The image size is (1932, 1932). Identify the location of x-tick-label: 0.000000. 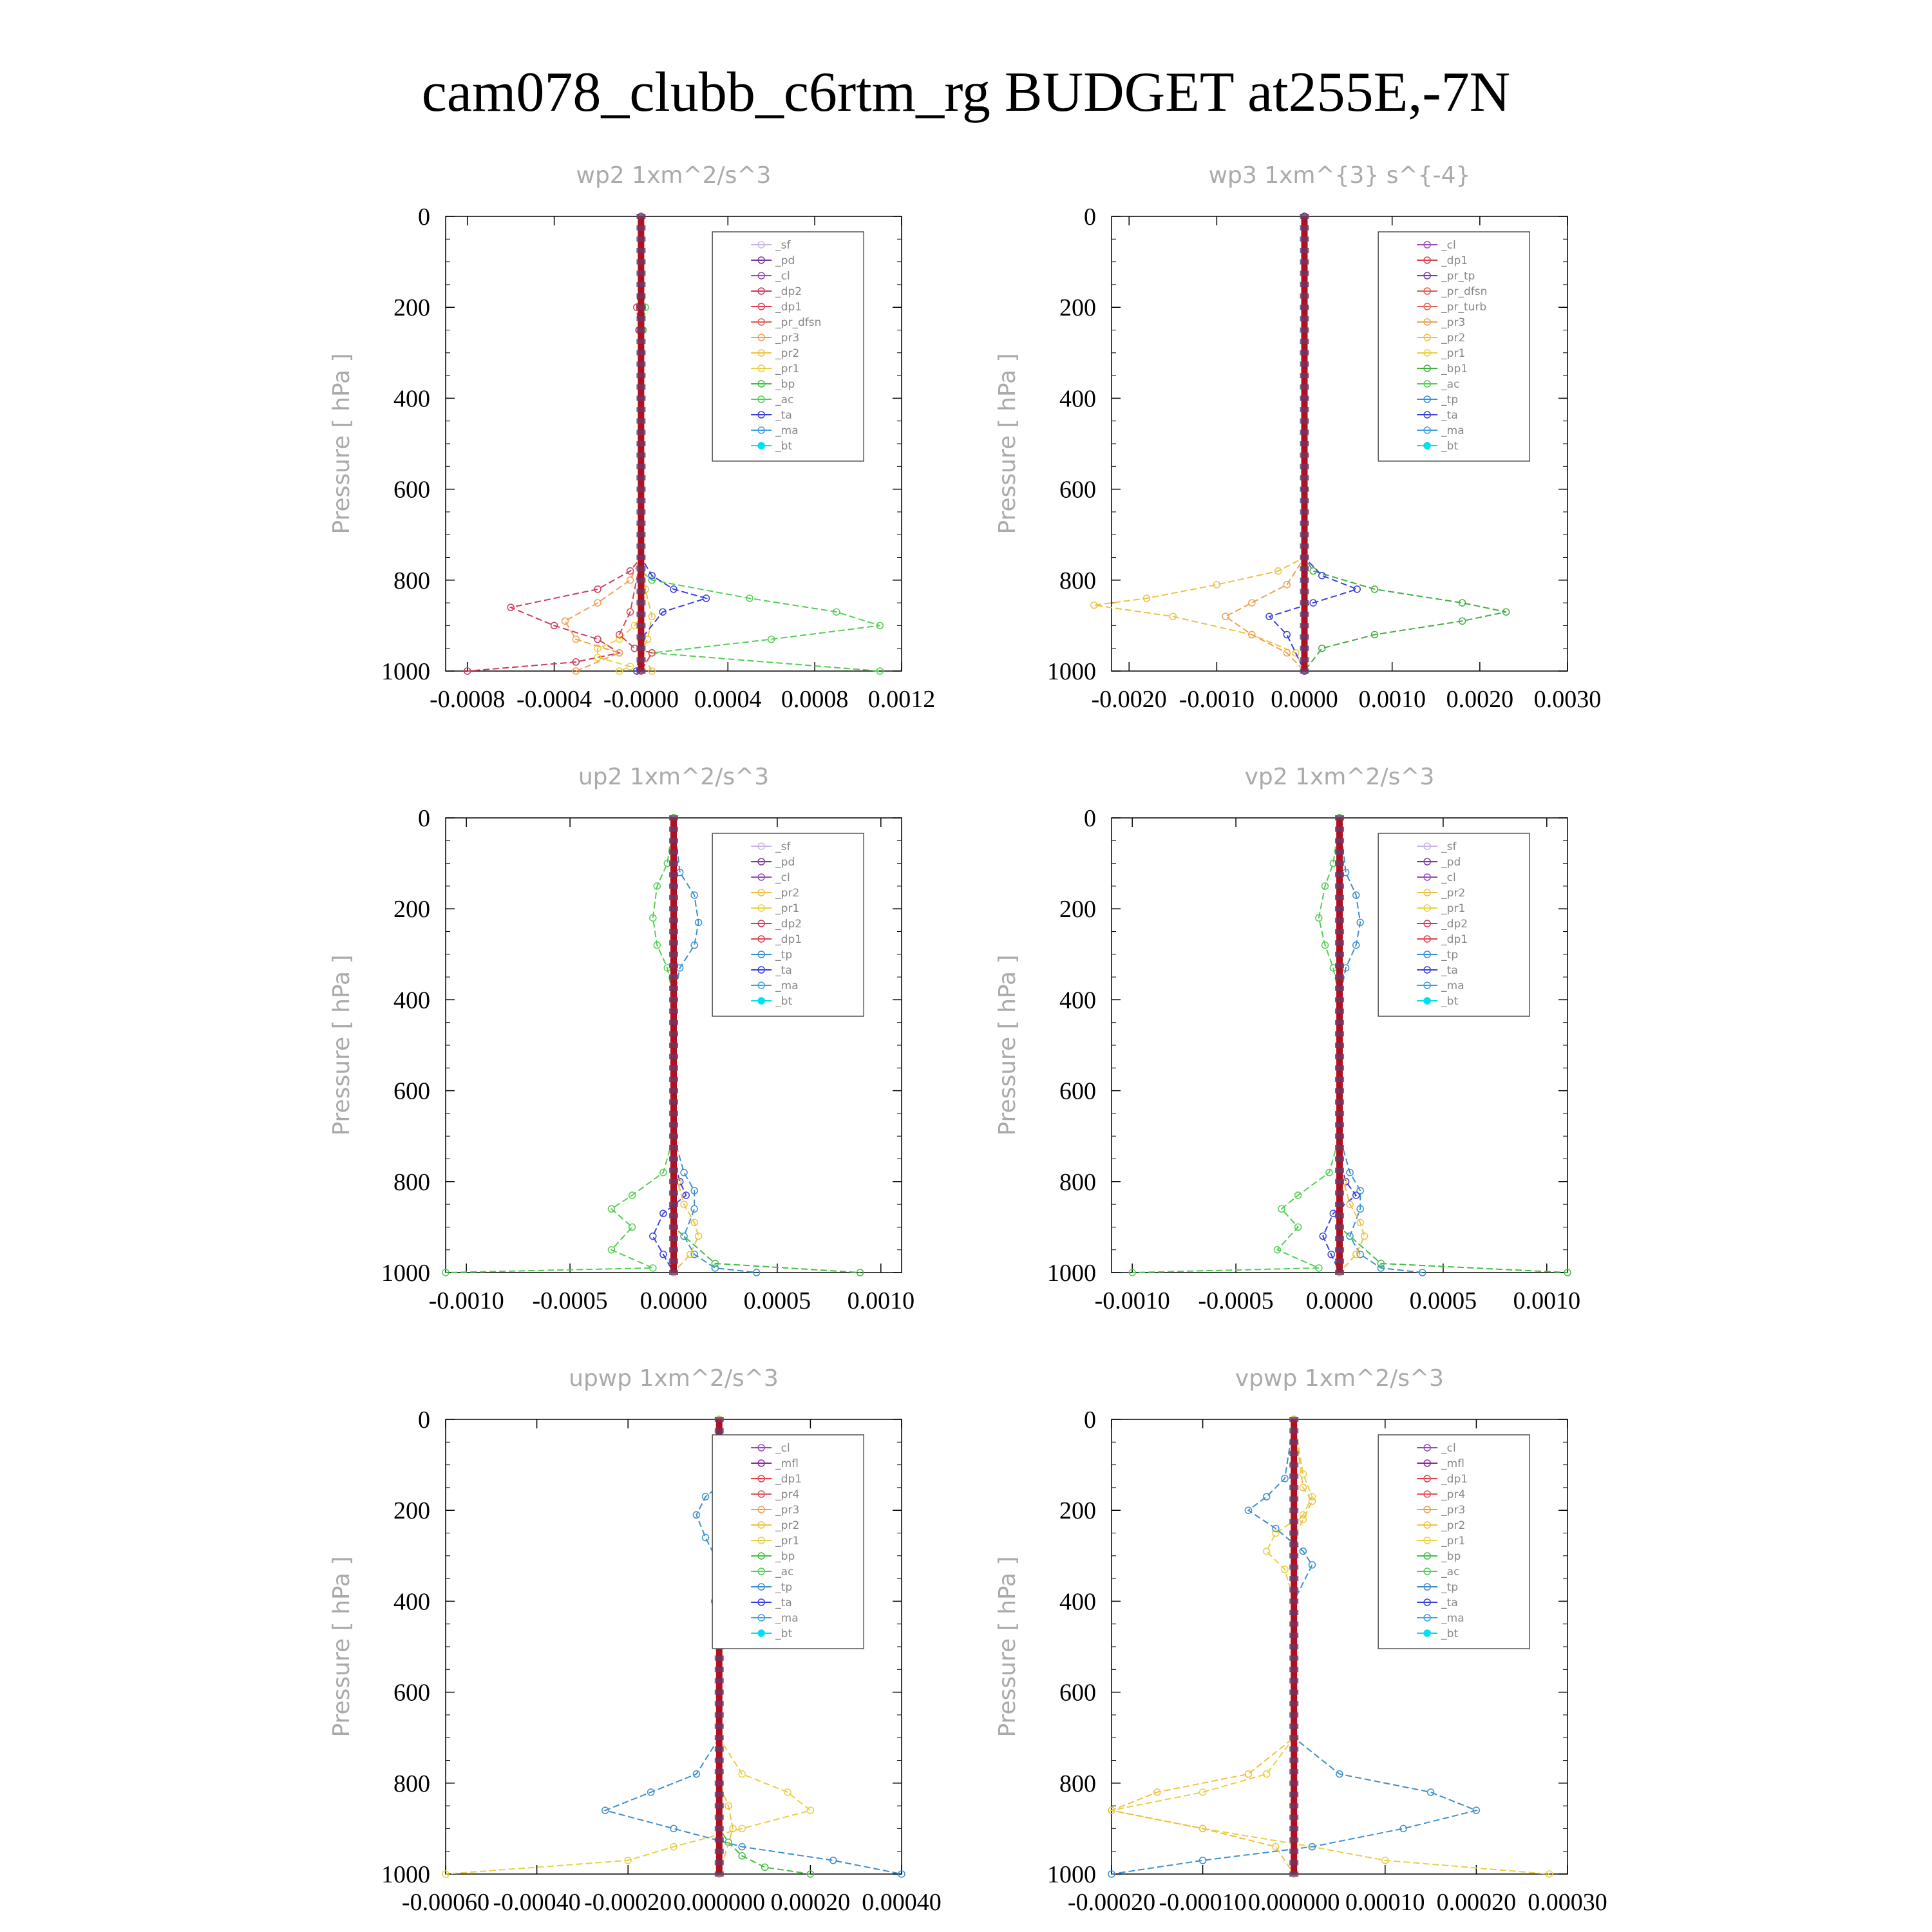
(1294, 1902).